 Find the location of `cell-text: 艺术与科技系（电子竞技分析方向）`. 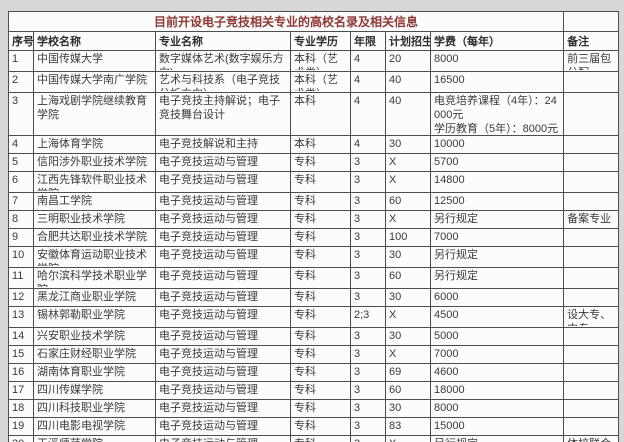

cell-text: 艺术与科技系（电子竞技分析方向） is located at coordinates (219, 82).